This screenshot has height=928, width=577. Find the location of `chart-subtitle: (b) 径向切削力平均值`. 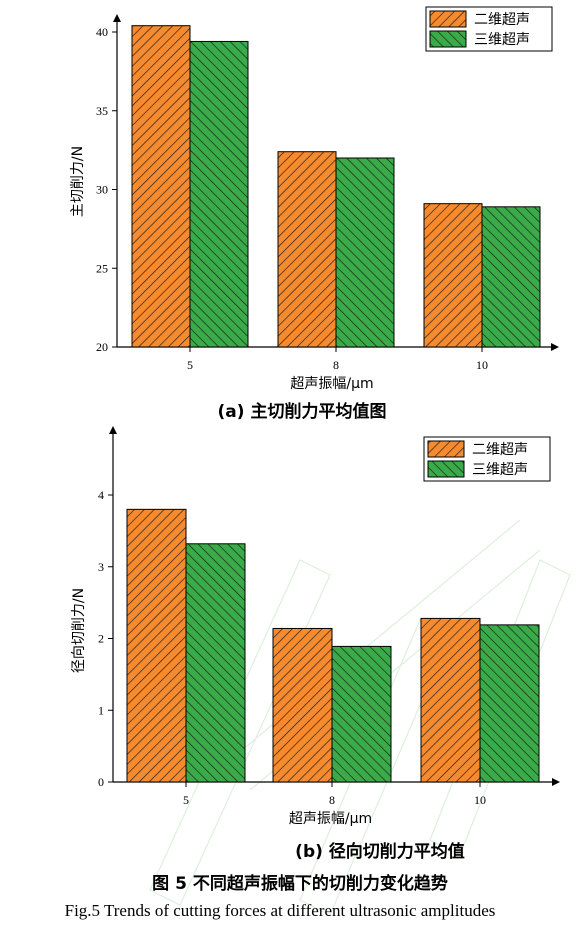

chart-subtitle: (b) 径向切削力平均值 is located at coordinates (380, 851).